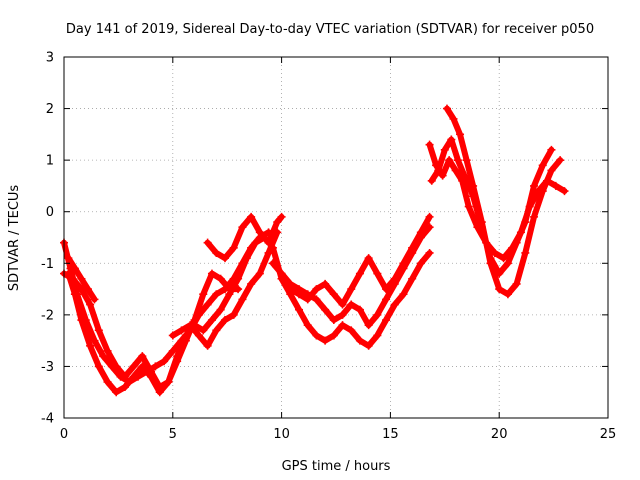  Describe the element at coordinates (50, 161) in the screenshot. I see `y-tick-label: 1` at that location.